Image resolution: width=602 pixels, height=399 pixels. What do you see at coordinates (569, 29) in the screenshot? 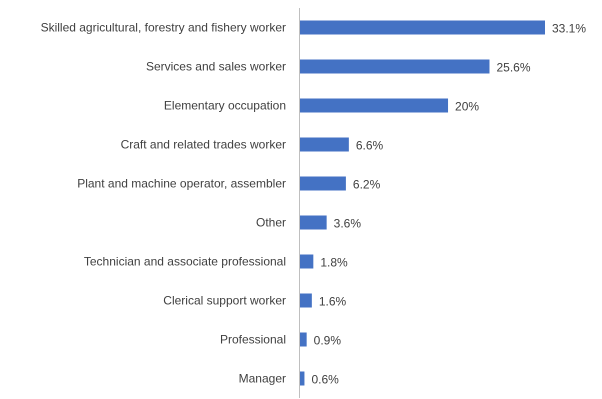
I see `data-label: 33.1%` at bounding box center [569, 29].